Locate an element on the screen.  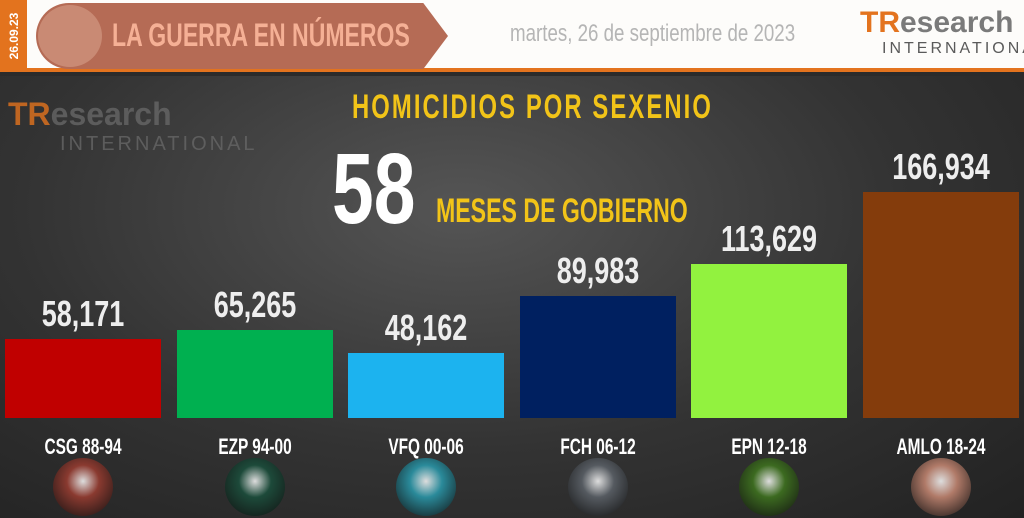
data-label: 58,171 is located at coordinates (83, 314).